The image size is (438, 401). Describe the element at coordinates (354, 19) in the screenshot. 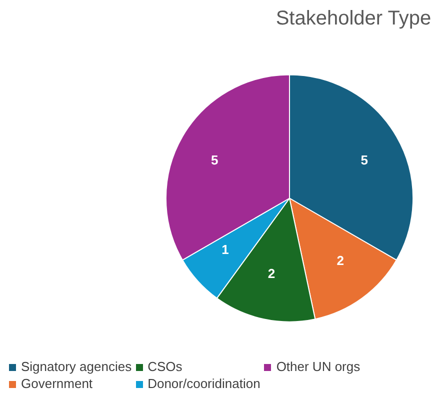

I see `chart-title: Stakeholder Type` at that location.